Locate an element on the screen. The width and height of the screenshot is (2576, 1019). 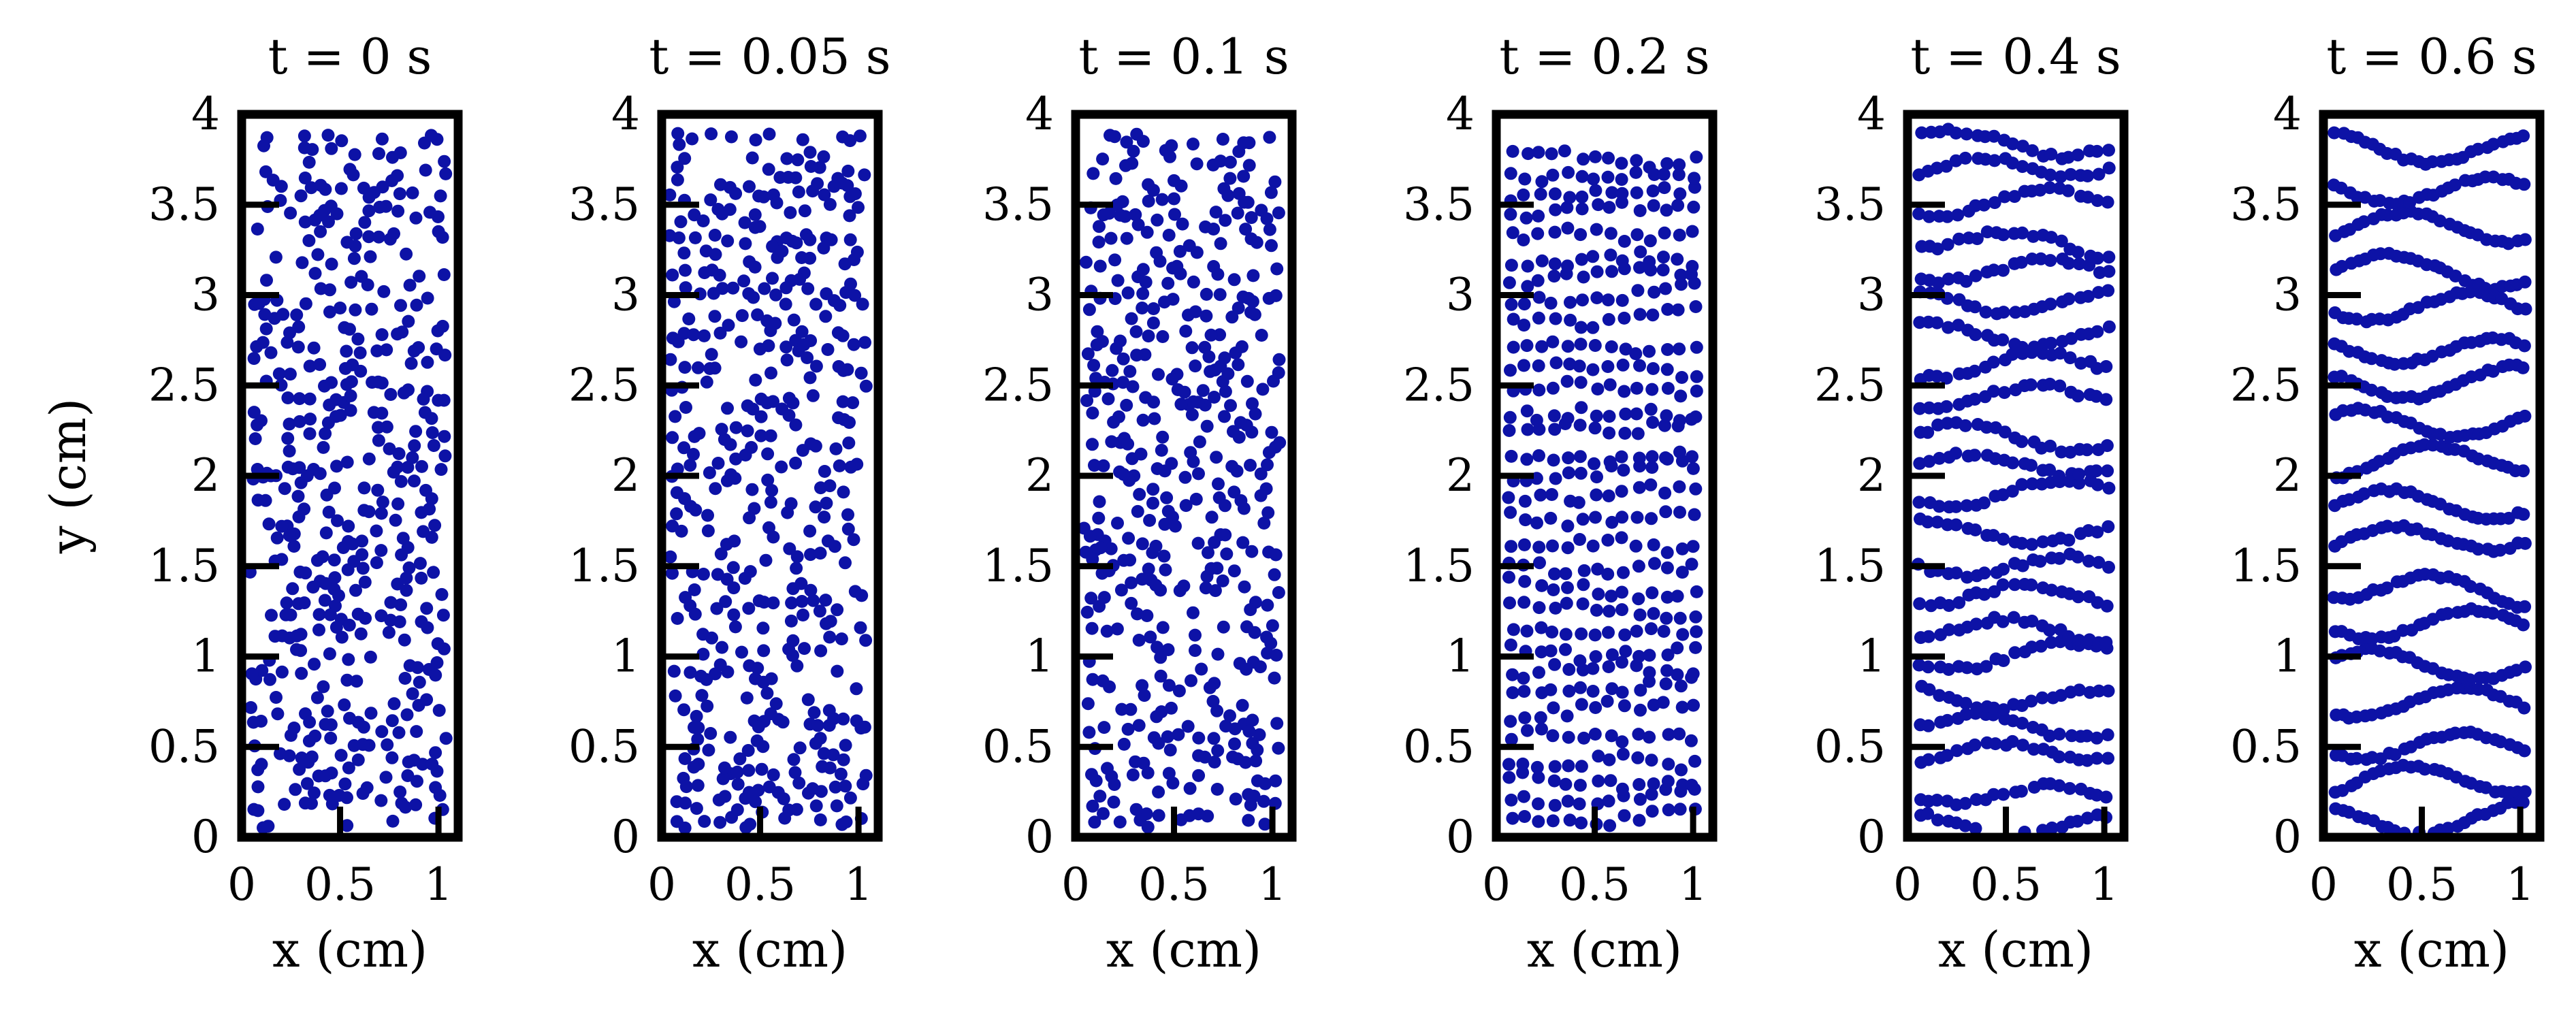
x-axis-label: x (cm) is located at coordinates (1605, 949).